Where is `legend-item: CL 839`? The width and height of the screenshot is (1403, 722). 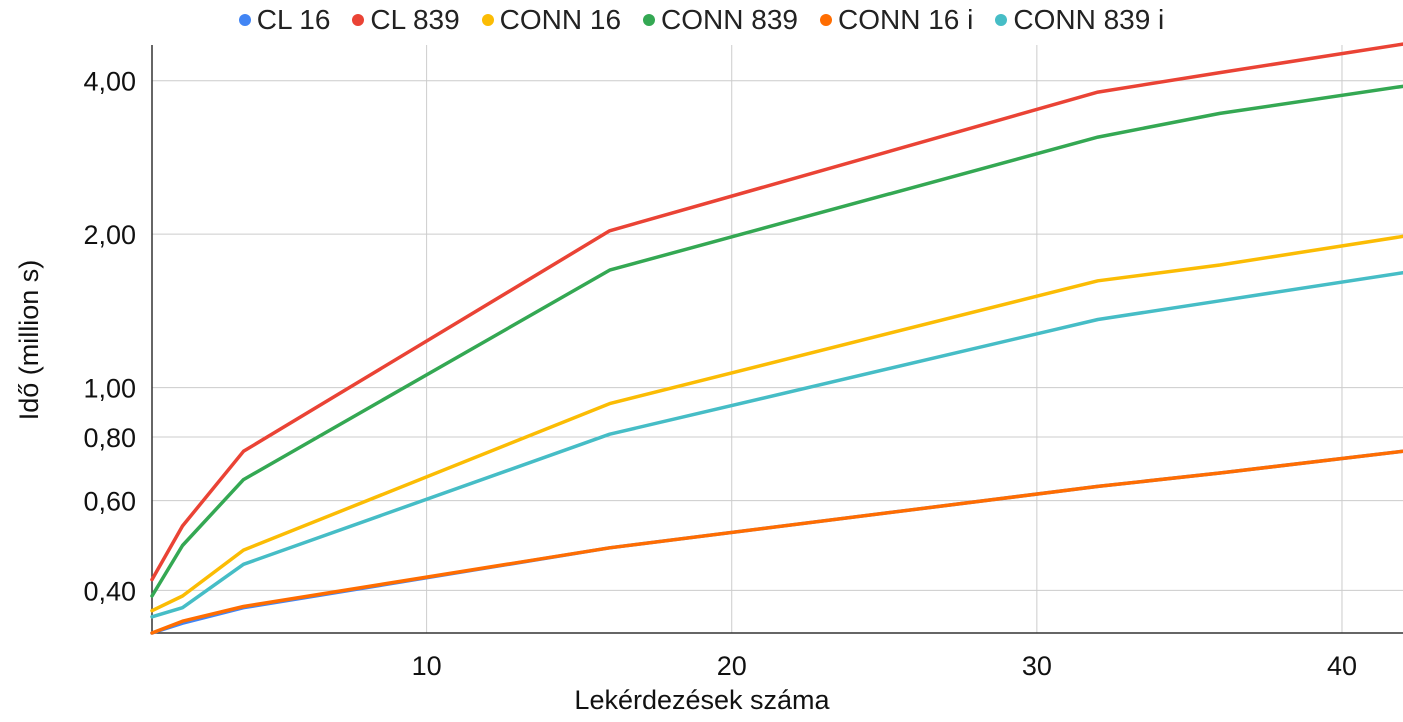
legend-item: CL 839 is located at coordinates (406, 20).